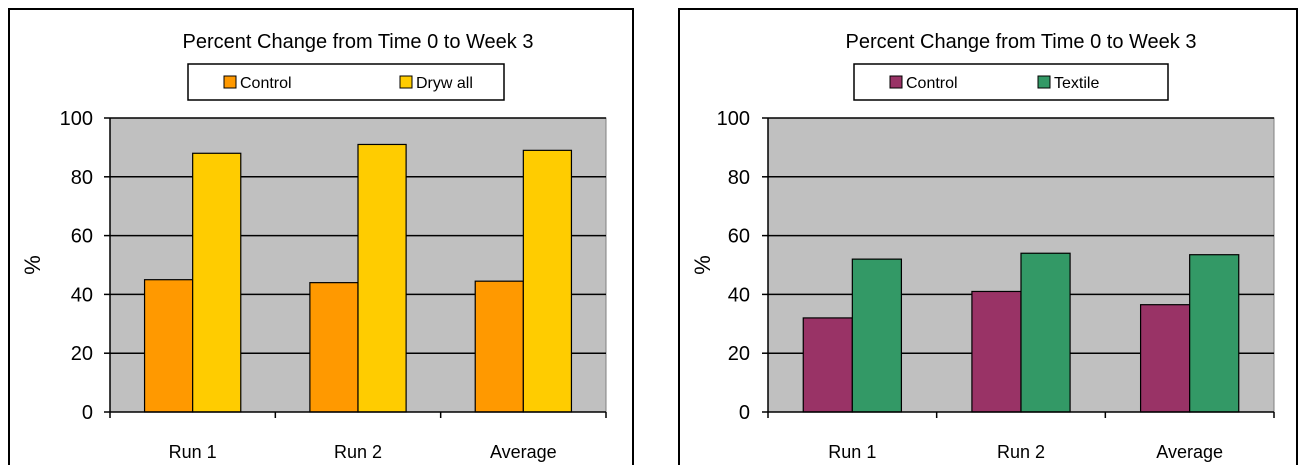 Image resolution: width=1306 pixels, height=467 pixels. What do you see at coordinates (1076, 83) in the screenshot?
I see `legend-entry: Textile` at bounding box center [1076, 83].